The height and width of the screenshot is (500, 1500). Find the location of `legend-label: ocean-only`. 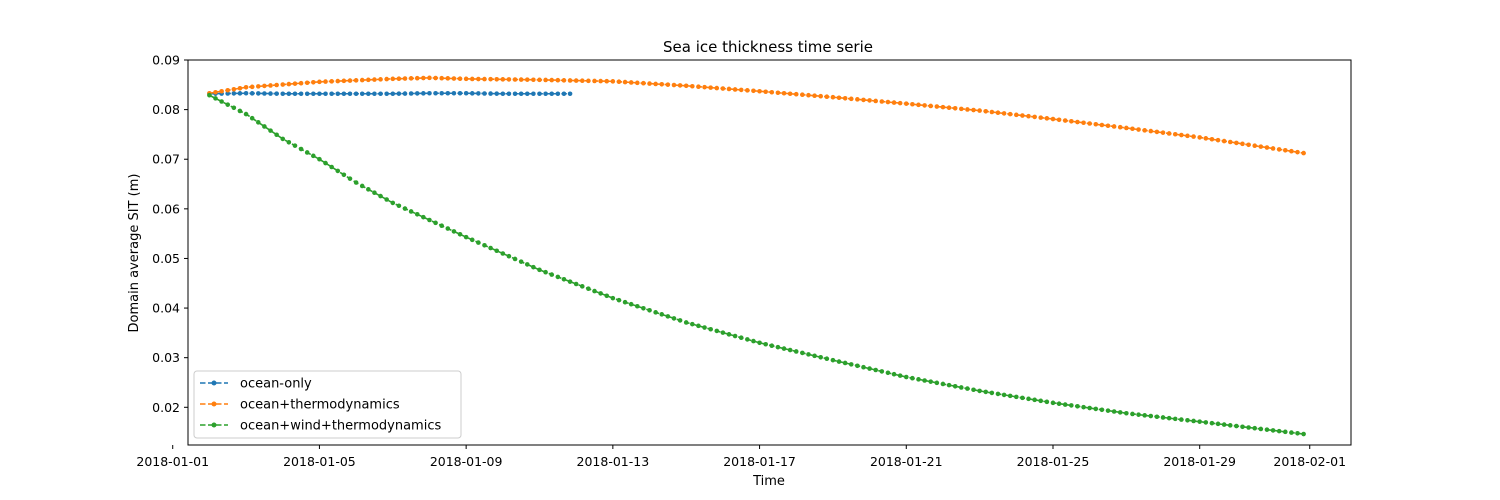

legend-label: ocean-only is located at coordinates (276, 384).